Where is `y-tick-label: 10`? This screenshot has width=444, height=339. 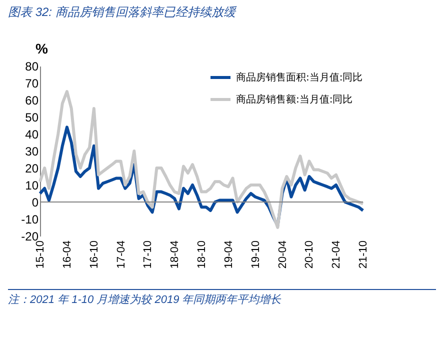 y-tick-label: 10 is located at coordinates (32, 185).